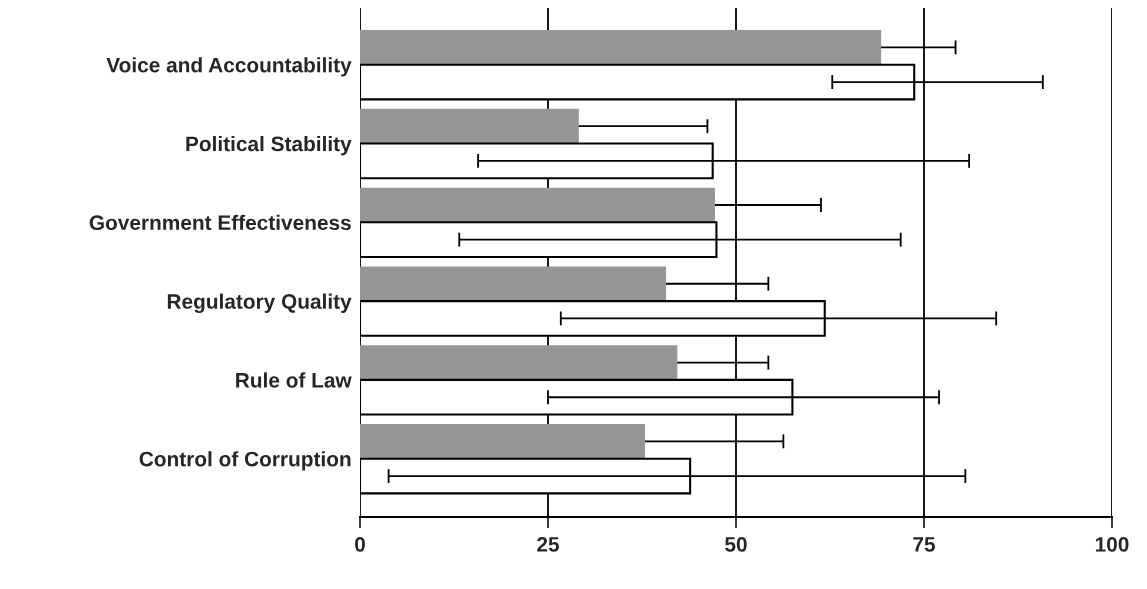 Image resolution: width=1147 pixels, height=589 pixels. What do you see at coordinates (294, 380) in the screenshot?
I see `y-tick-label: Rule of Law` at bounding box center [294, 380].